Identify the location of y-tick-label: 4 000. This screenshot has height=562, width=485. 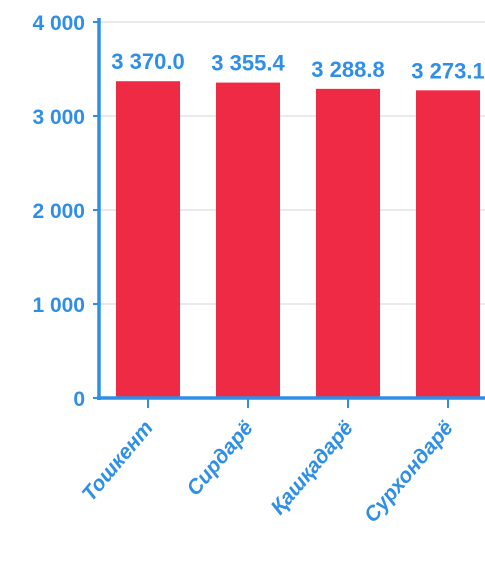
(58, 23).